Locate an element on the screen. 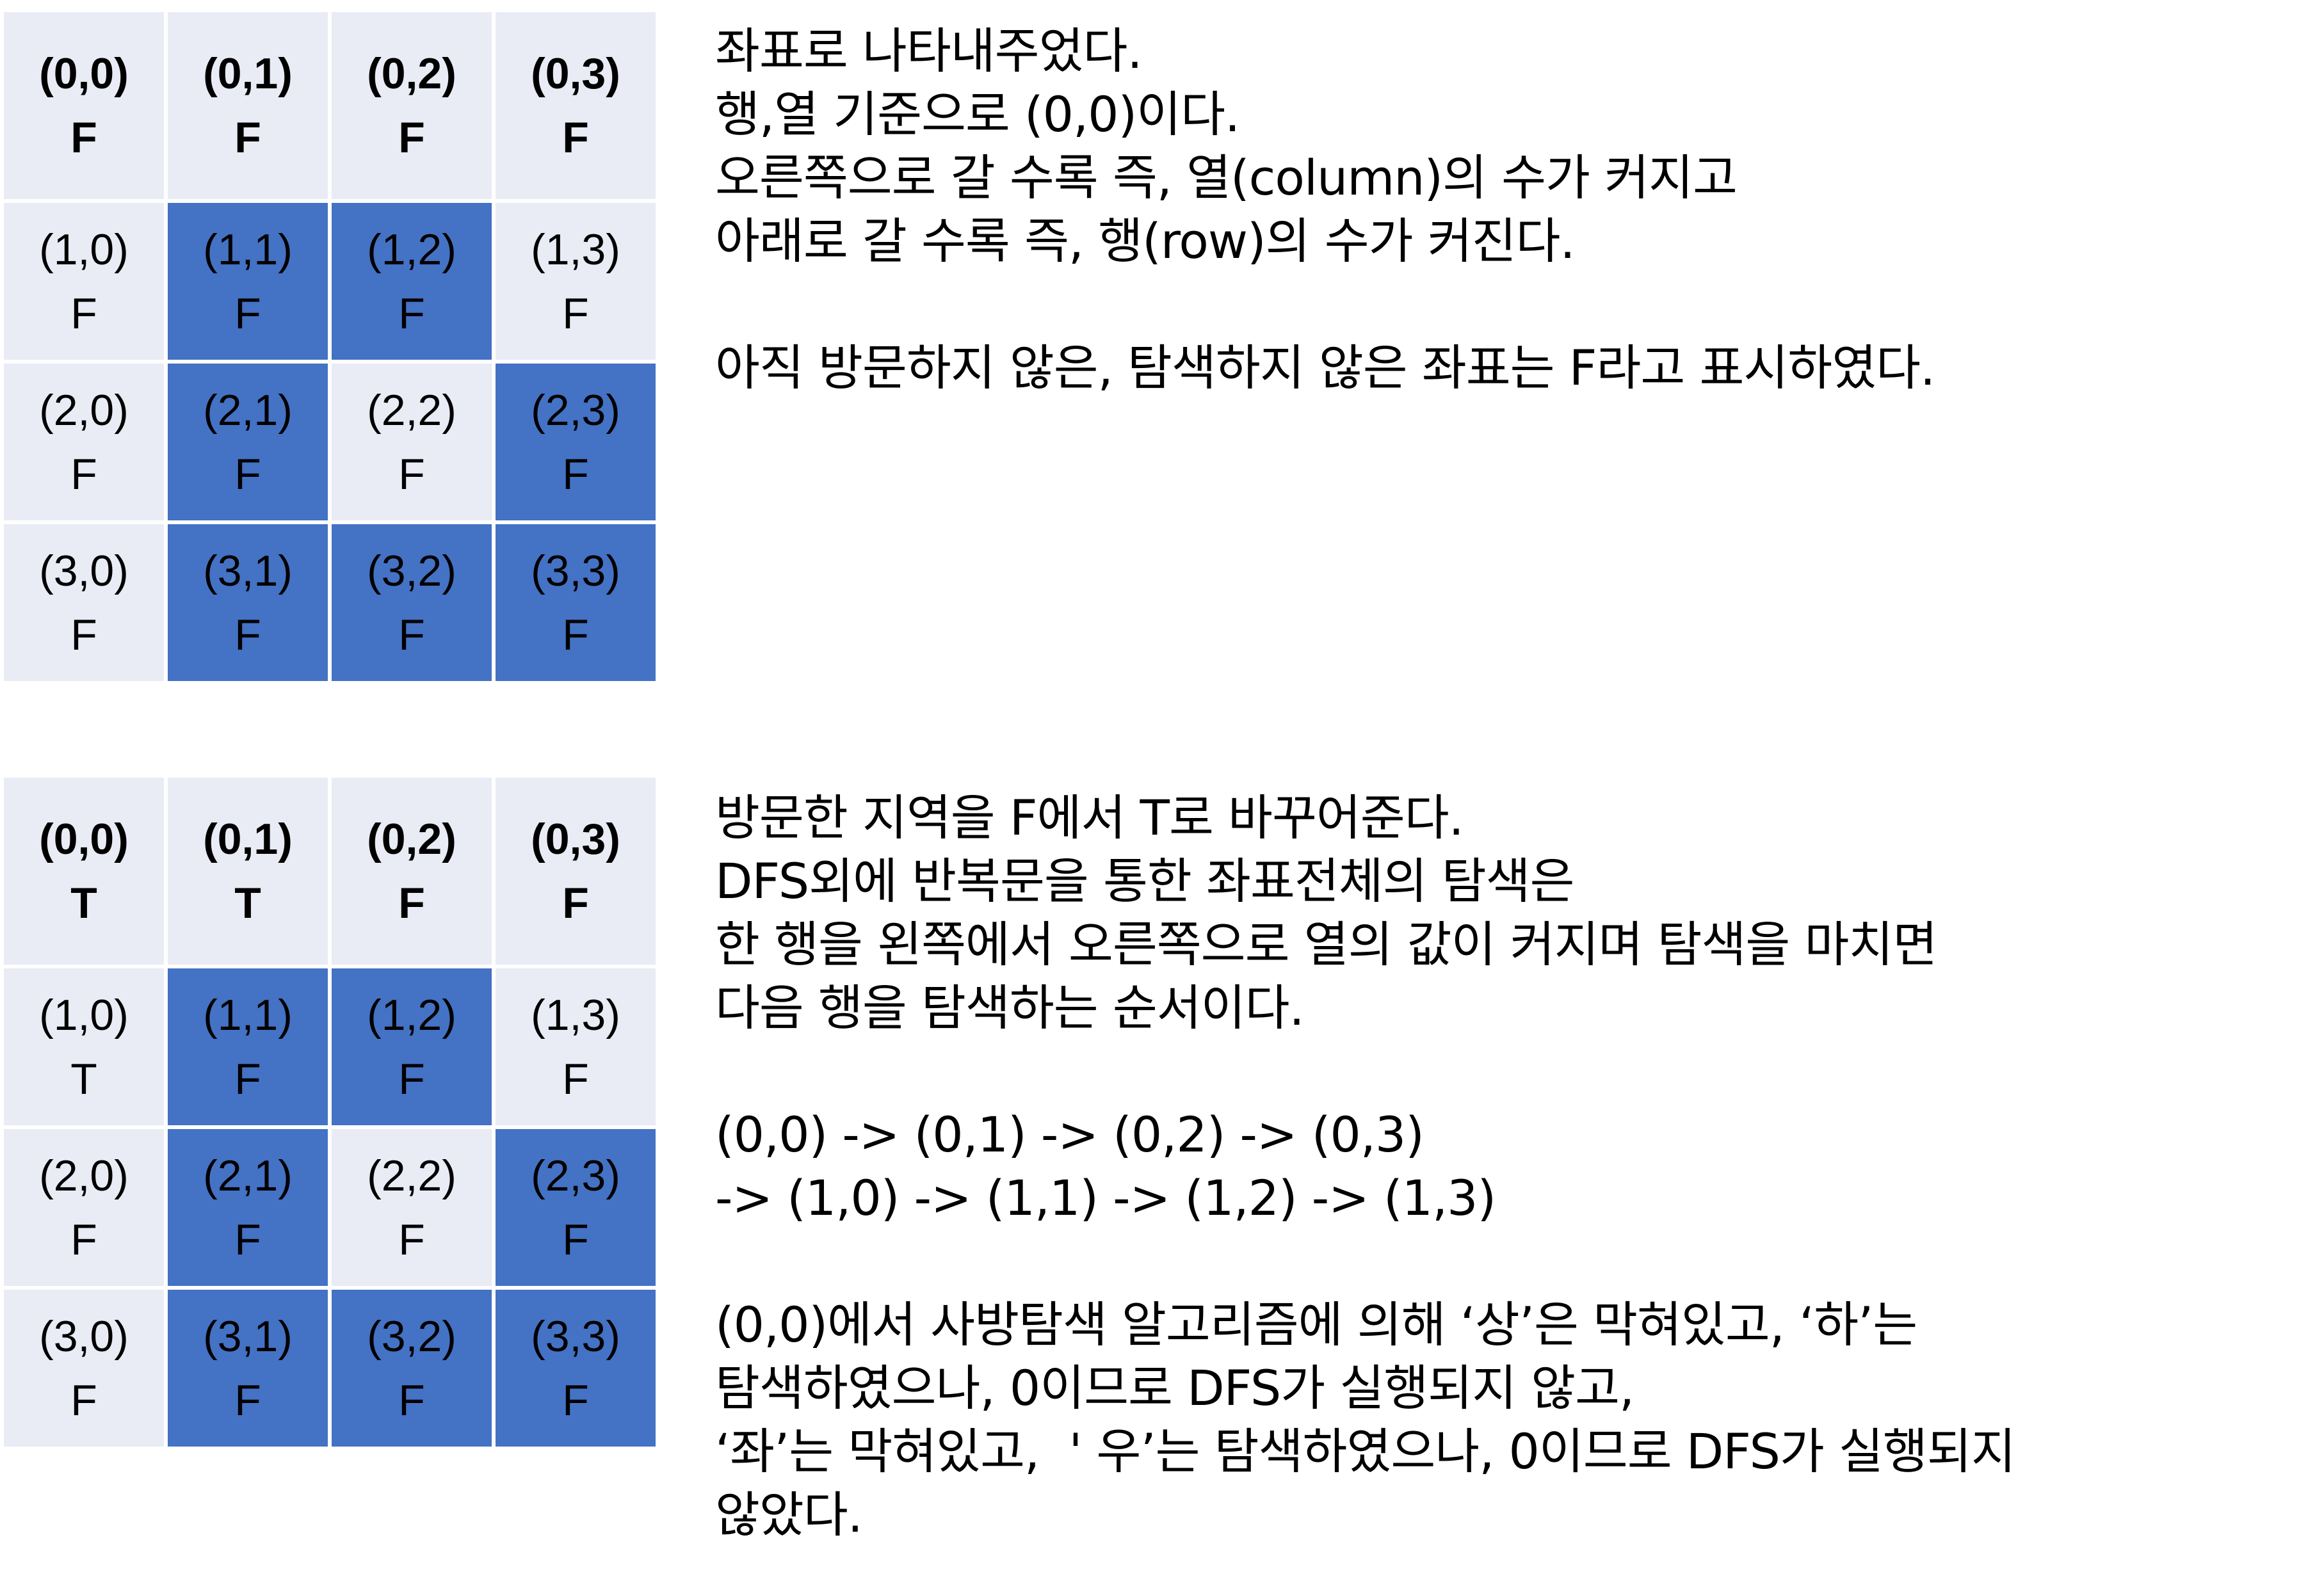 The image size is (2324, 1572). cell-coordinate: (2,1) is located at coordinates (248, 1175).